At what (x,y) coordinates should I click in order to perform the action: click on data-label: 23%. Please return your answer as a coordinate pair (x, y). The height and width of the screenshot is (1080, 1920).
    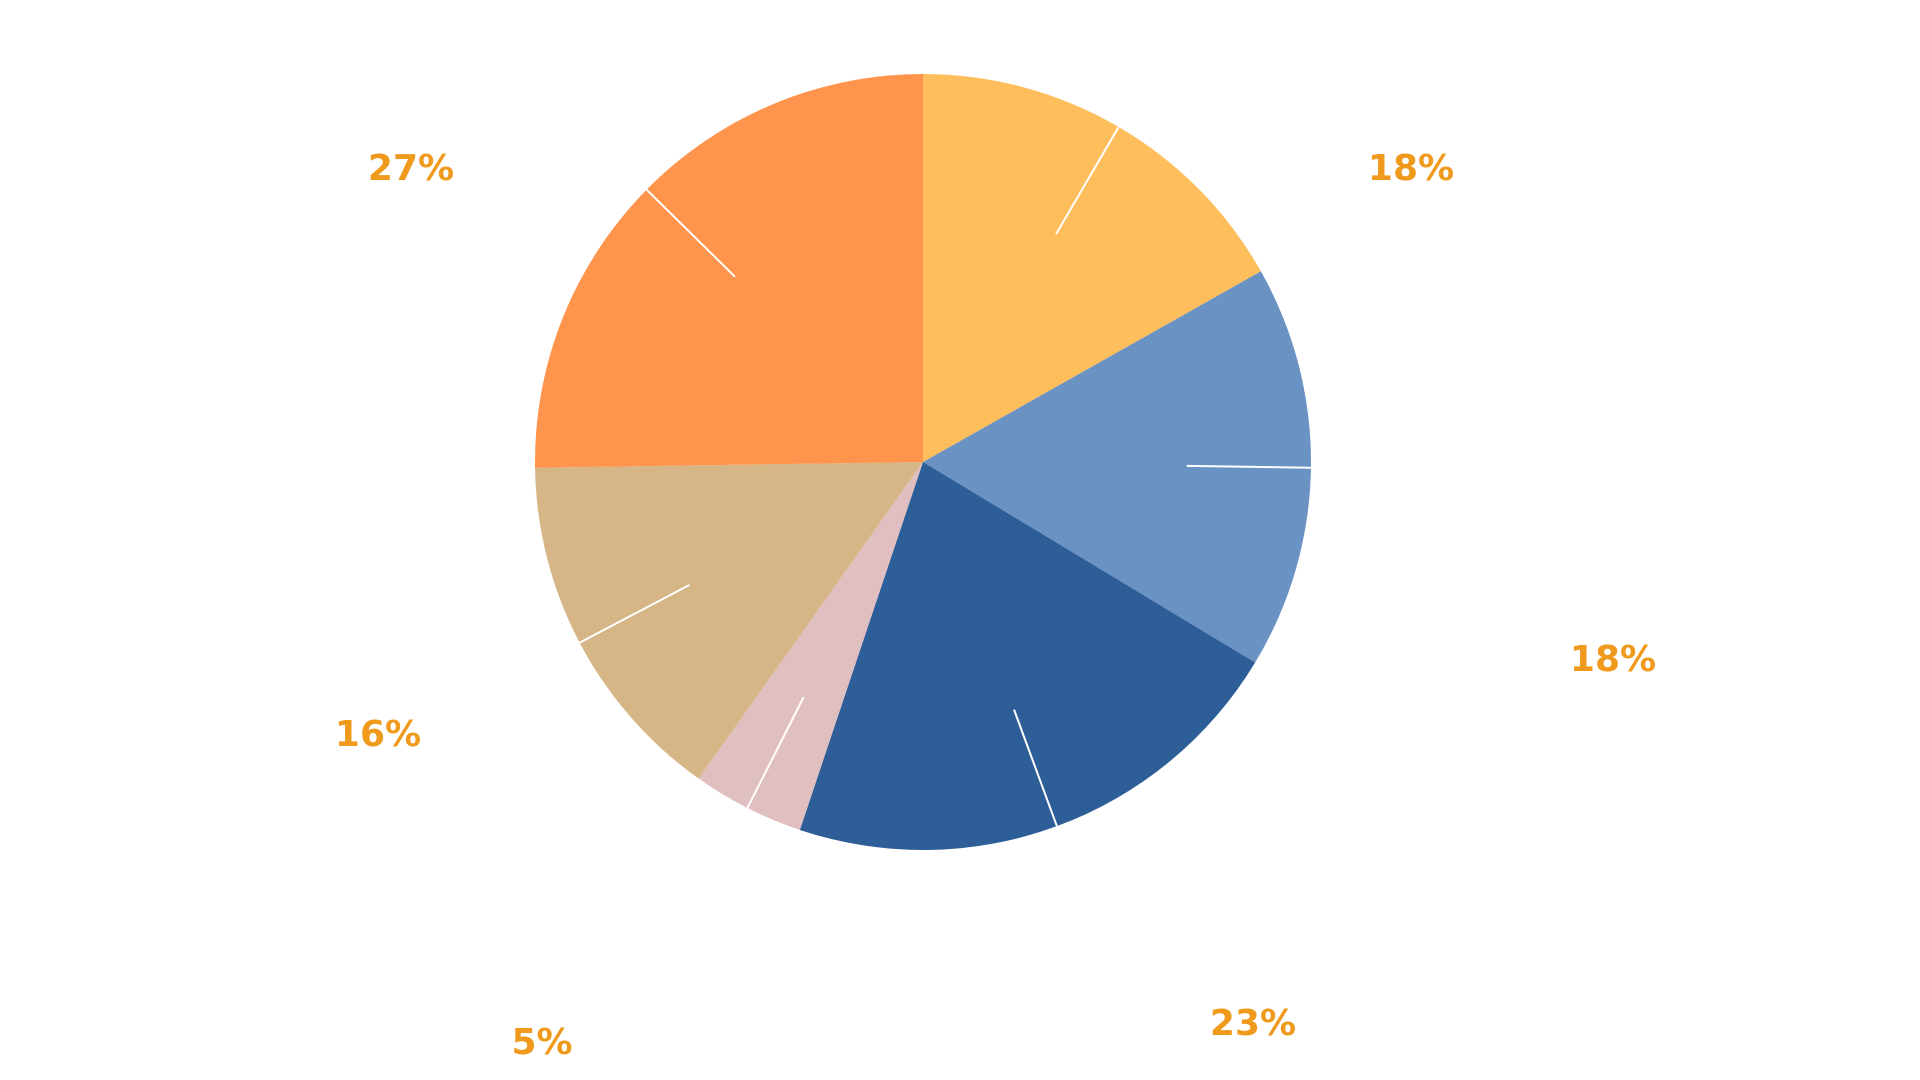
    Looking at the image, I should click on (1253, 1023).